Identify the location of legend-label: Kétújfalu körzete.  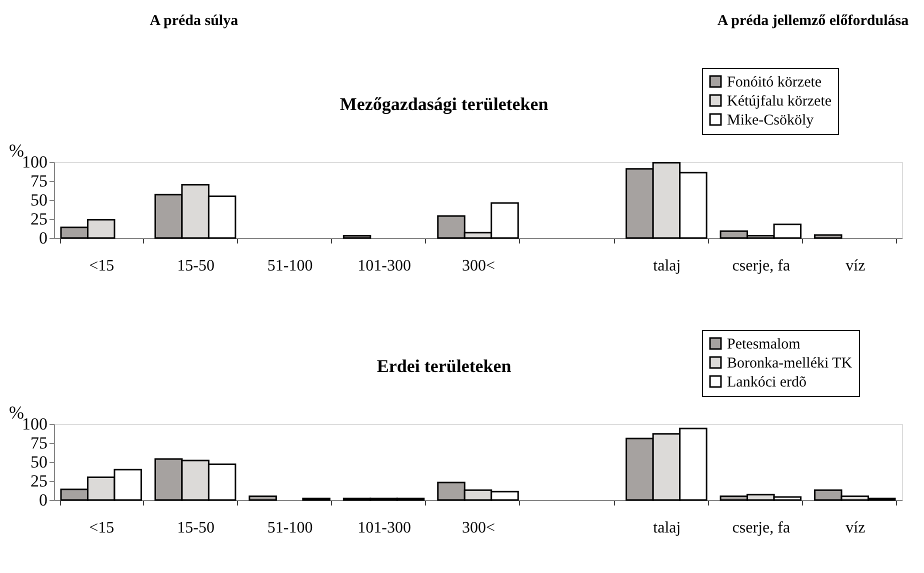
(779, 102).